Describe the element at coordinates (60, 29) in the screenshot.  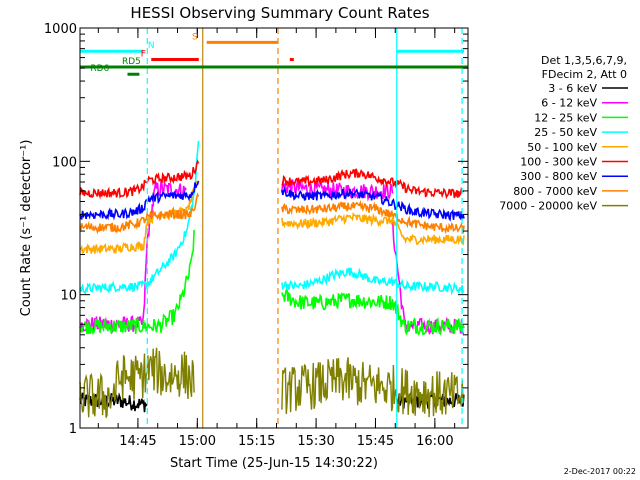
I see `y-tick-label: 1000` at that location.